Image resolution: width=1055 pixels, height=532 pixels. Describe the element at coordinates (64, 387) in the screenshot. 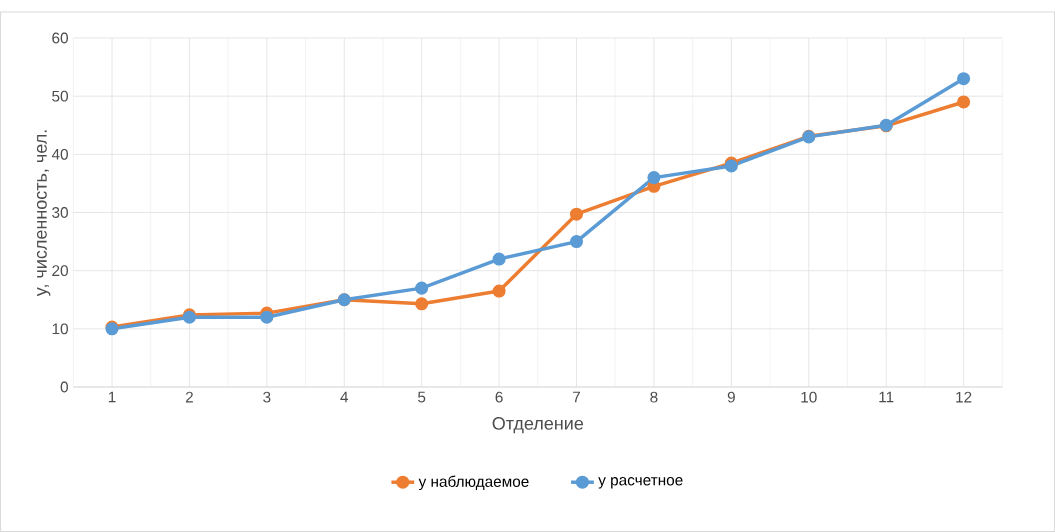

I see `y-tick-label: 0` at that location.